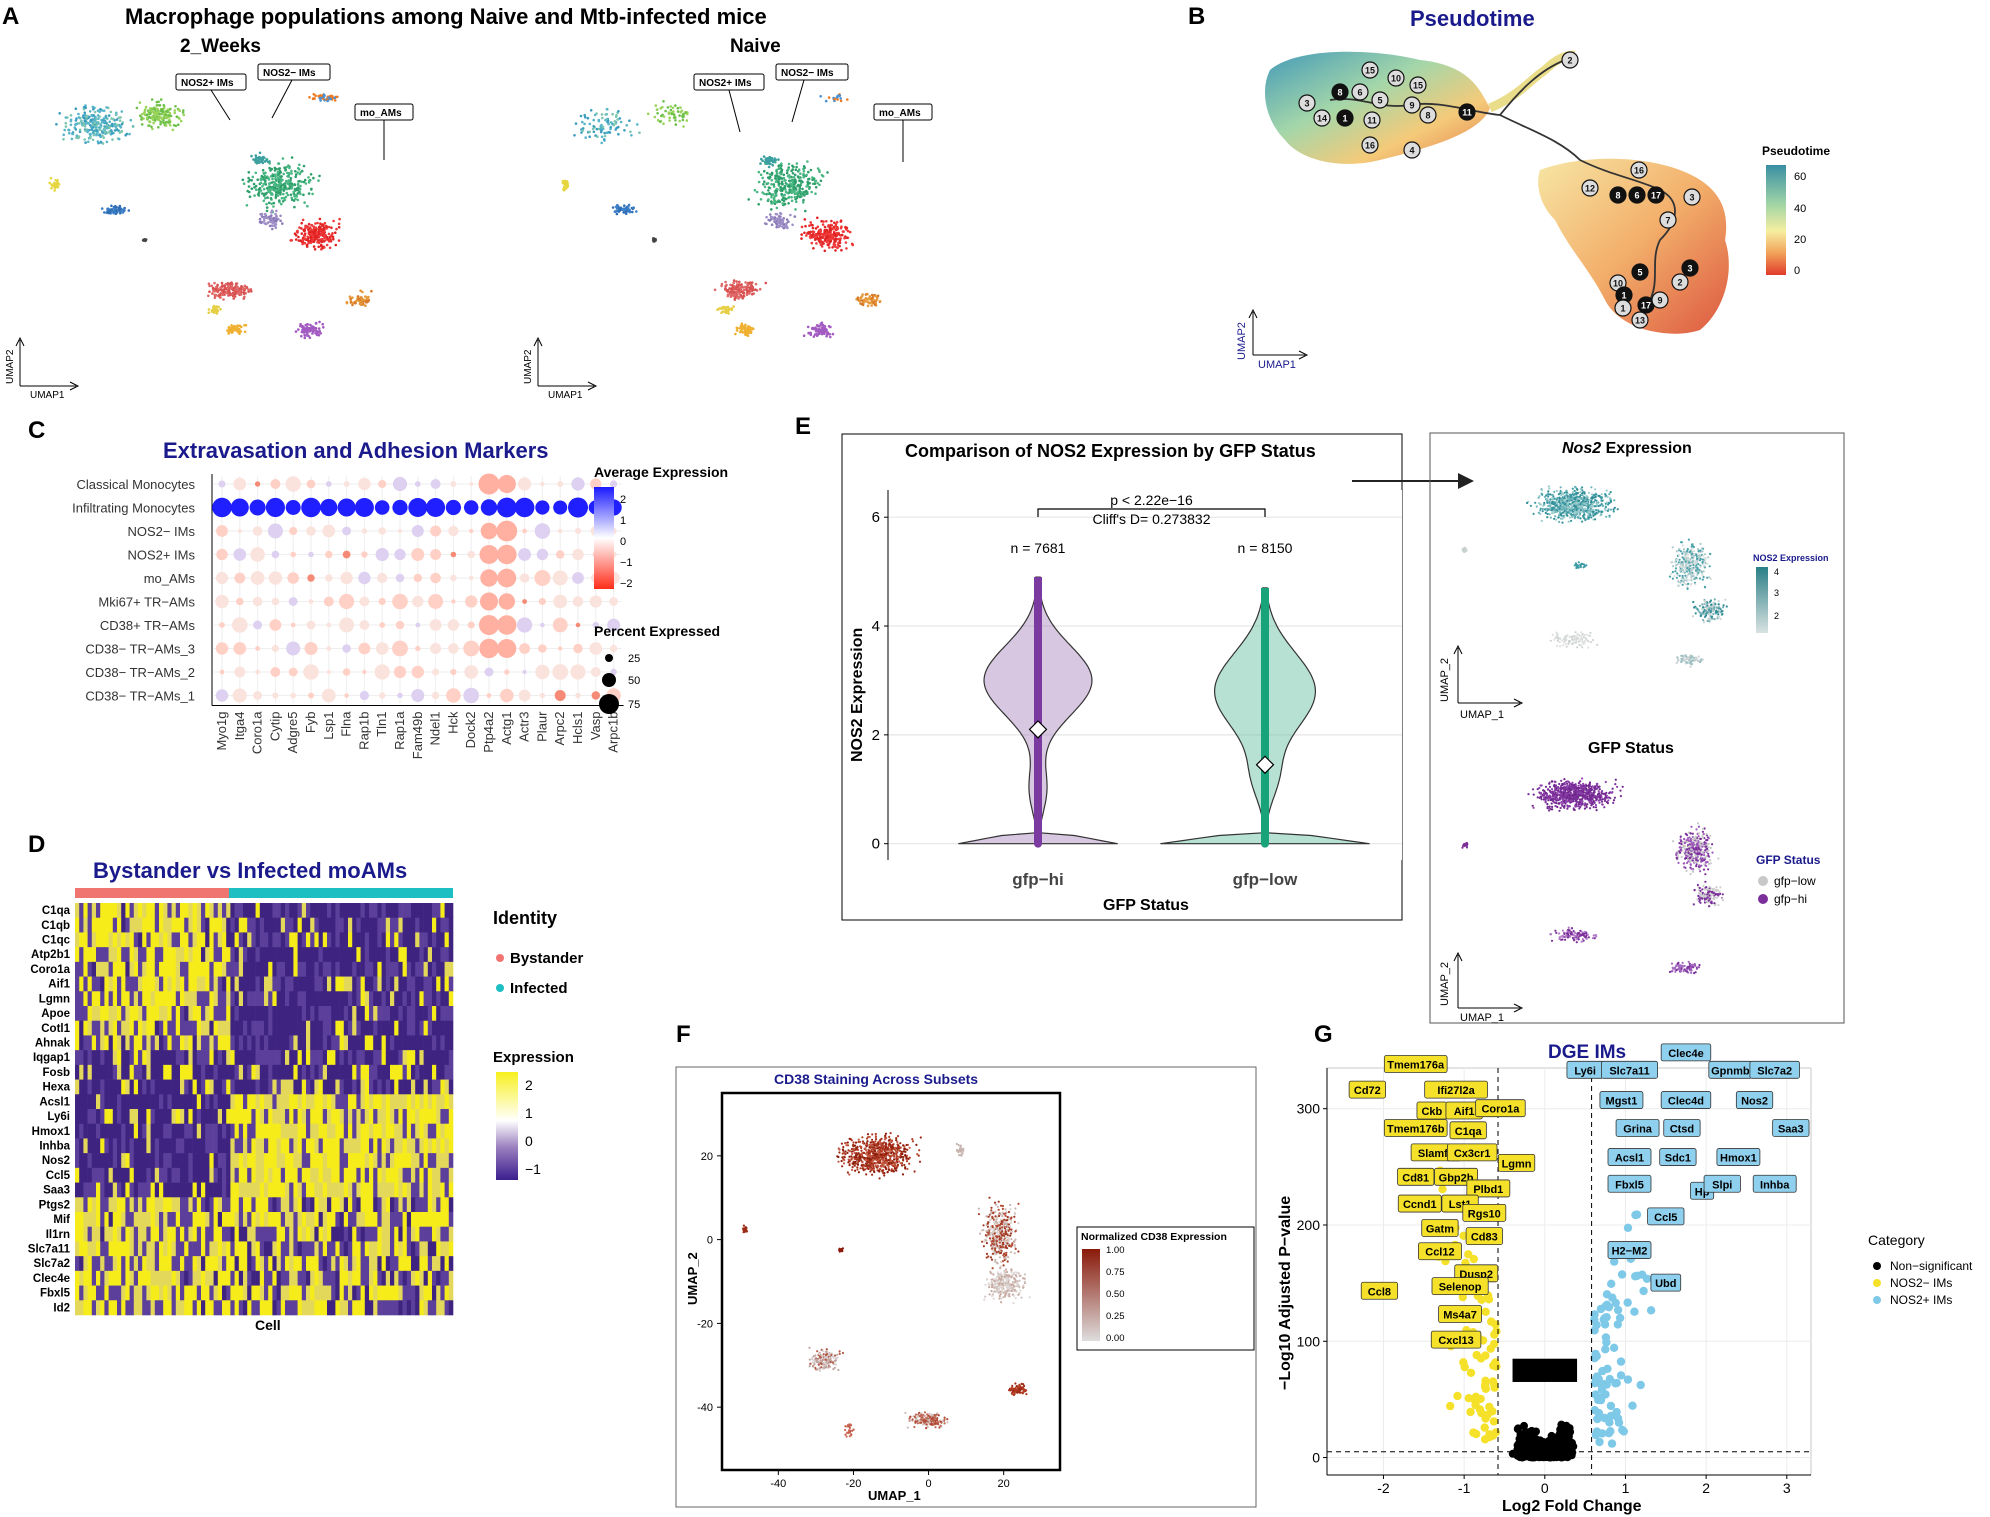  What do you see at coordinates (36, 430) in the screenshot?
I see `panel-c-letter: C` at bounding box center [36, 430].